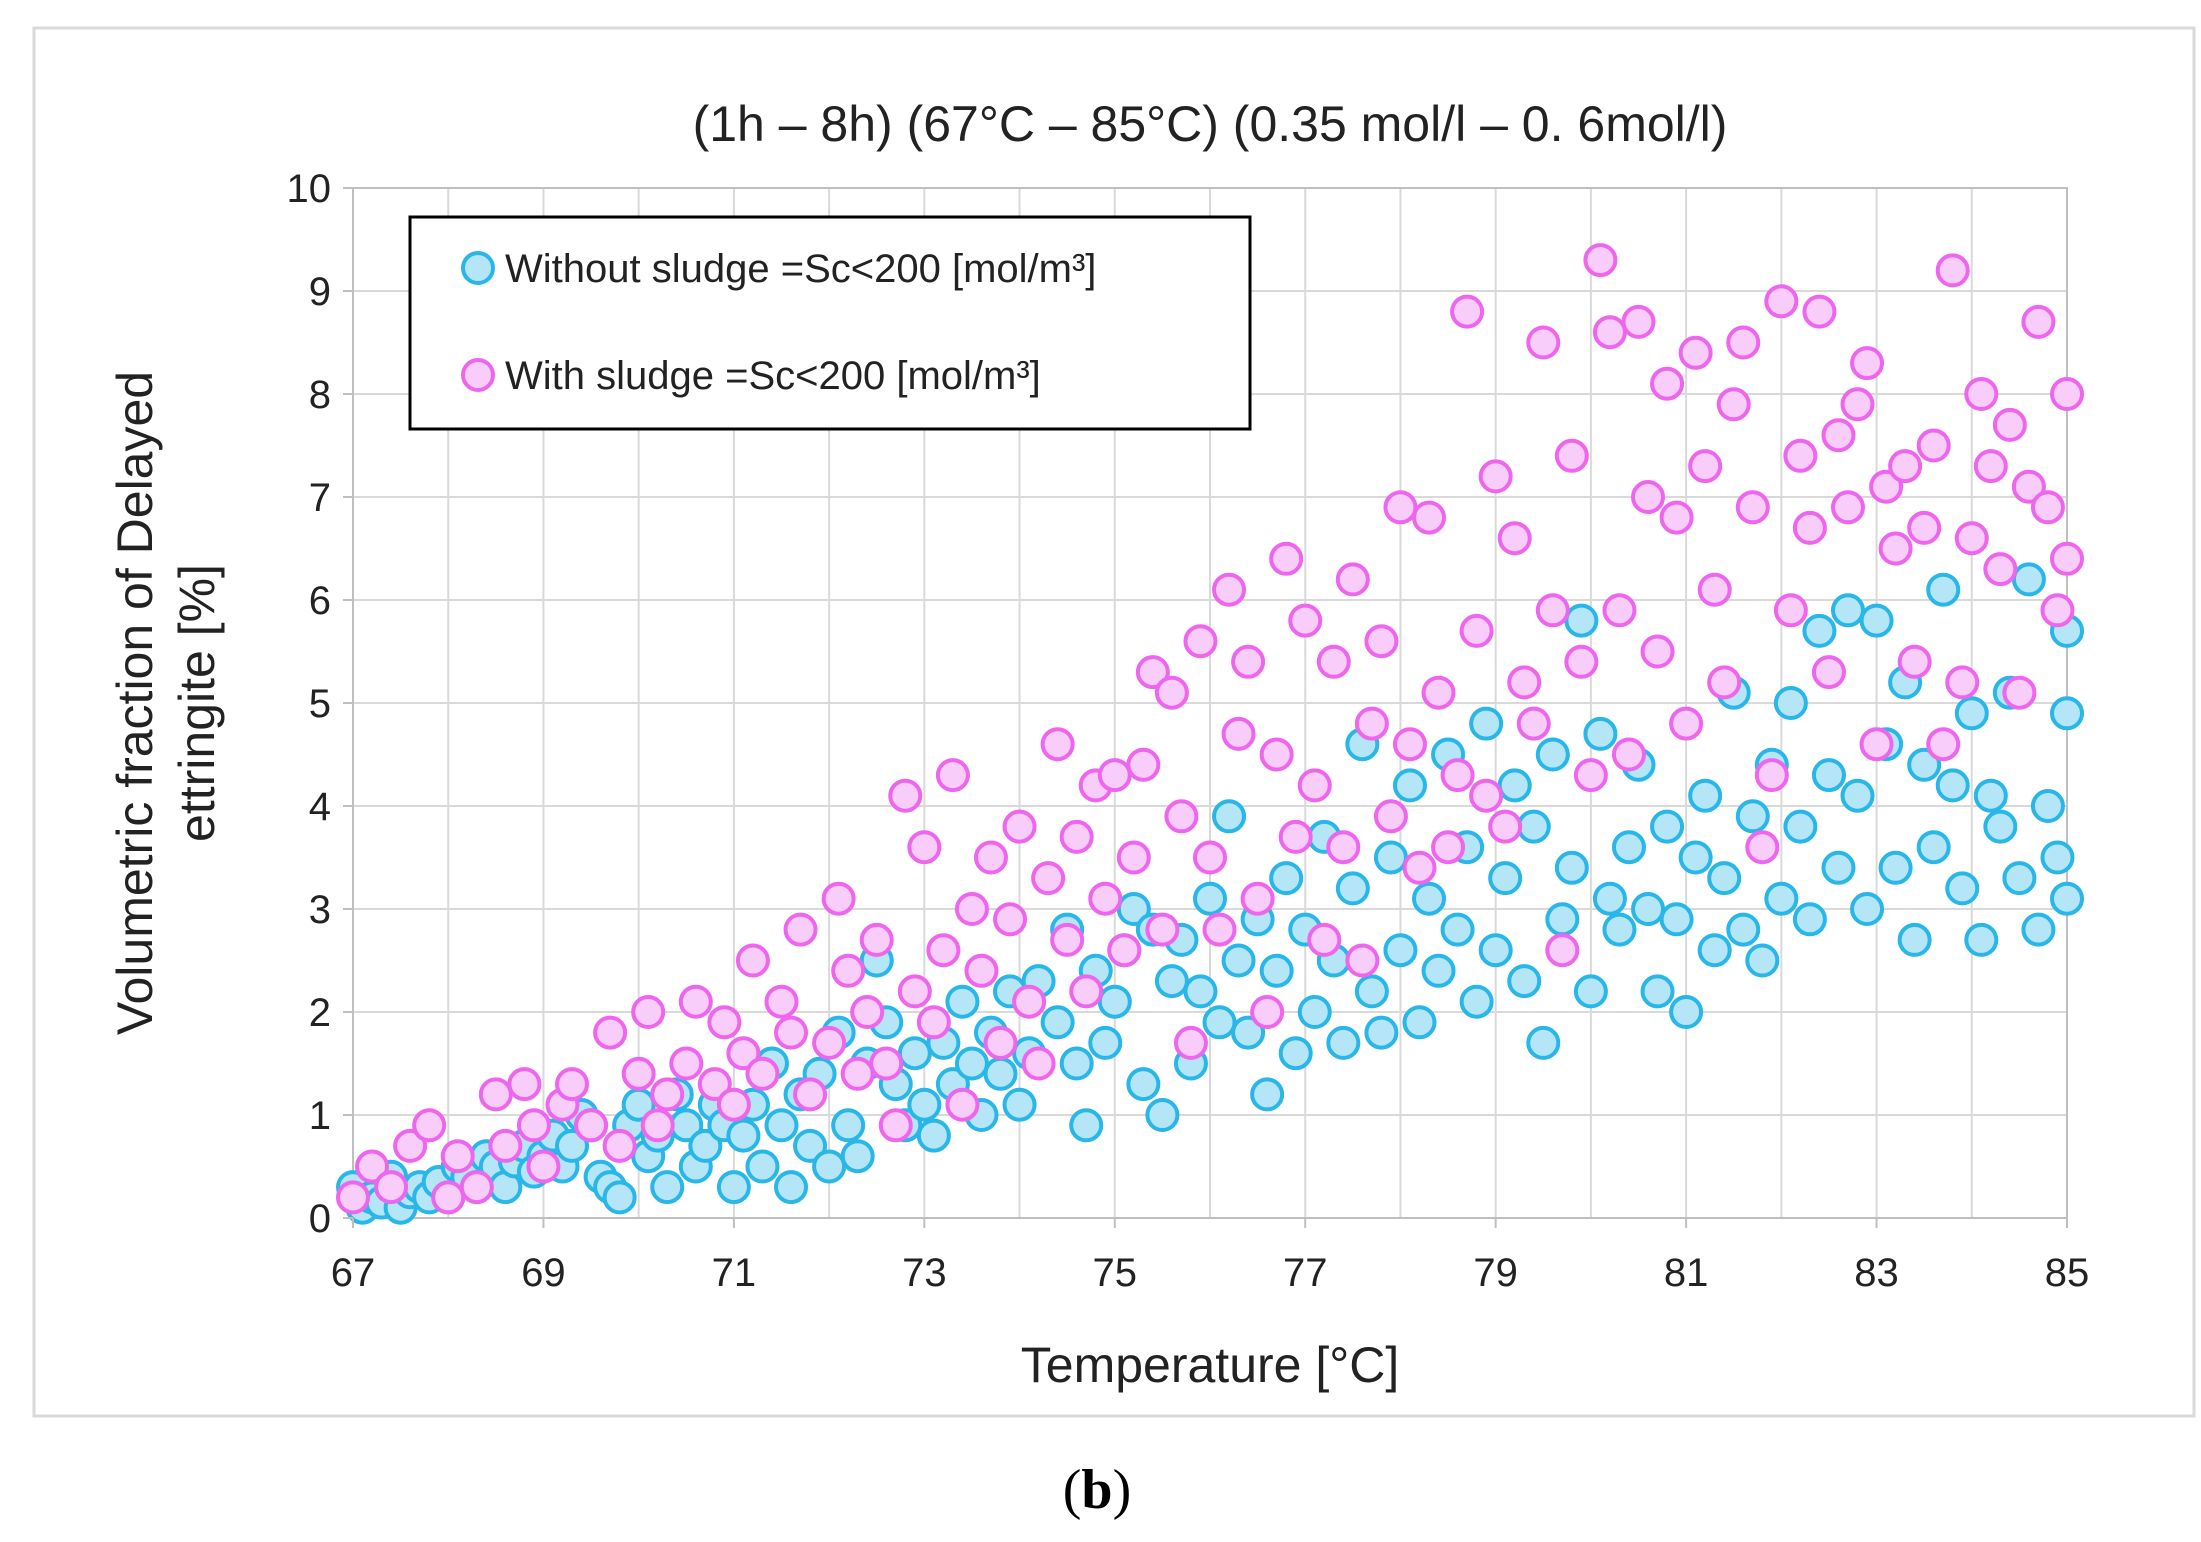  What do you see at coordinates (478, 375) in the screenshot?
I see `legend-marker-with-sludge` at bounding box center [478, 375].